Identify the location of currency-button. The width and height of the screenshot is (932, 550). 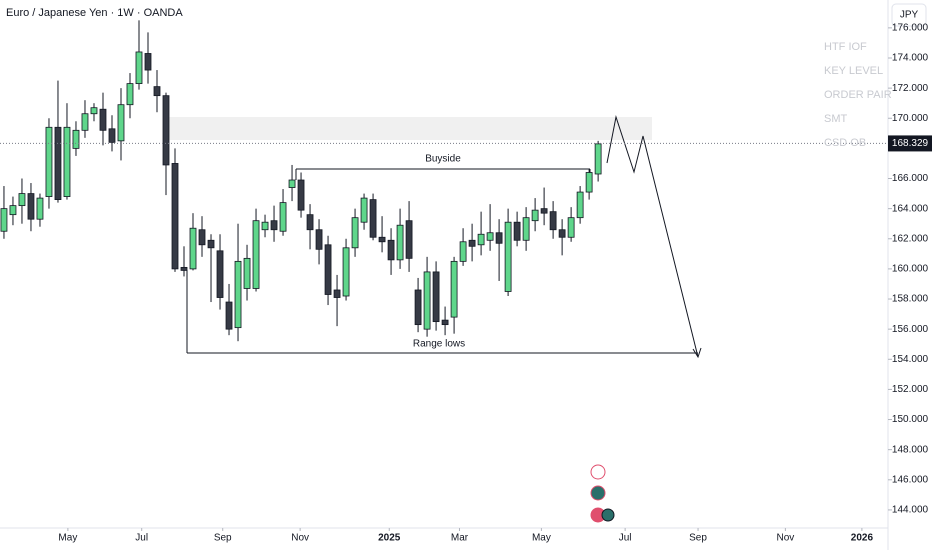
(909, 15).